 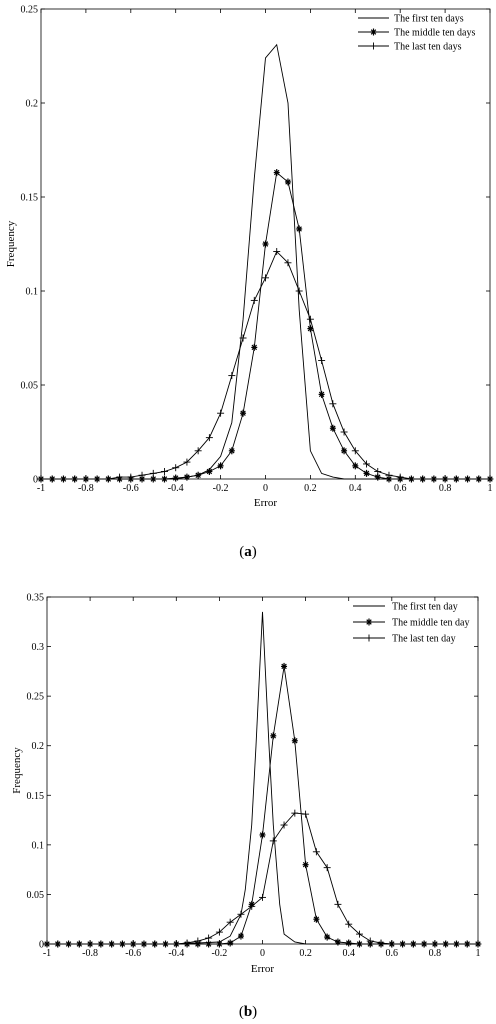 I want to click on panel-a-y-tick-label: 0.25, so click(x=30, y=10).